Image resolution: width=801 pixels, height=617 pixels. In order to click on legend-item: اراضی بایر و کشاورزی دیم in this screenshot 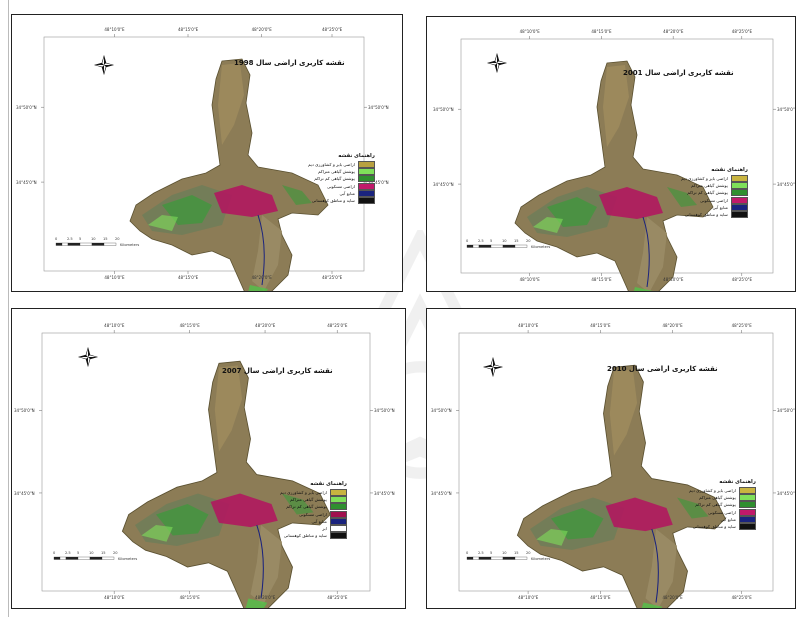, I will do `click(313, 493)`.